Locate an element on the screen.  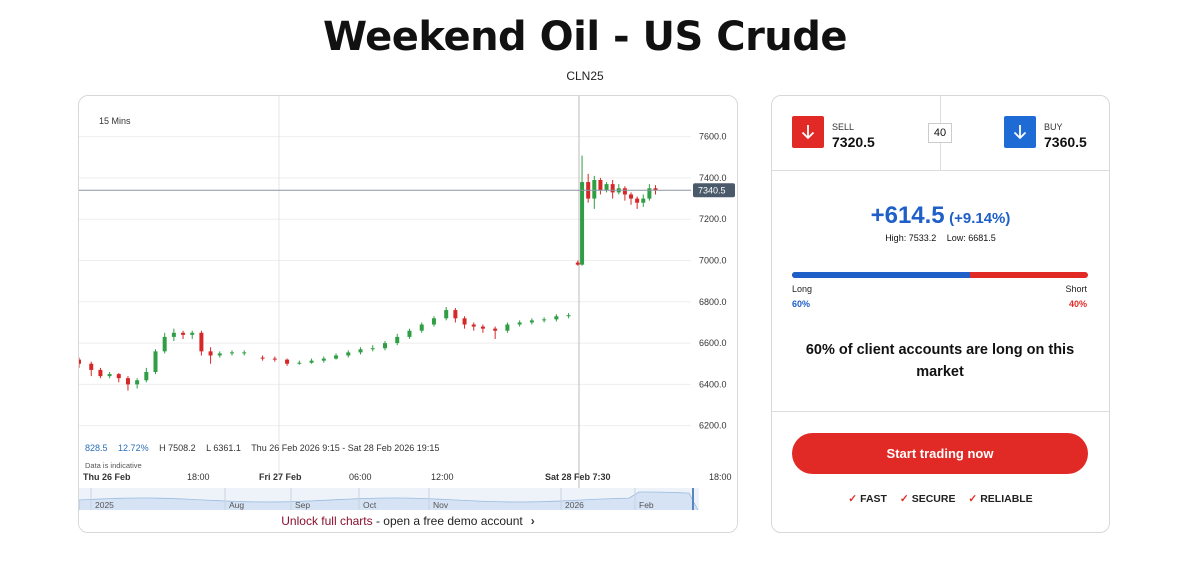
low-value: Low: 6681.5 is located at coordinates (971, 238).